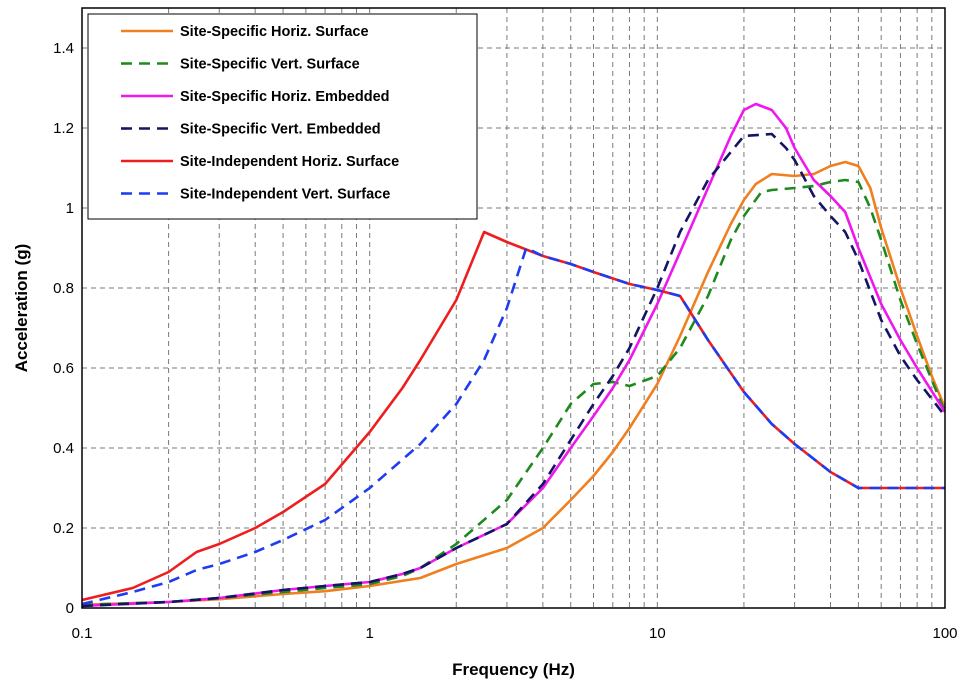 This screenshot has width=963, height=688. What do you see at coordinates (280, 130) in the screenshot?
I see `legend-label: Site-Specific Vert. Embedded` at bounding box center [280, 130].